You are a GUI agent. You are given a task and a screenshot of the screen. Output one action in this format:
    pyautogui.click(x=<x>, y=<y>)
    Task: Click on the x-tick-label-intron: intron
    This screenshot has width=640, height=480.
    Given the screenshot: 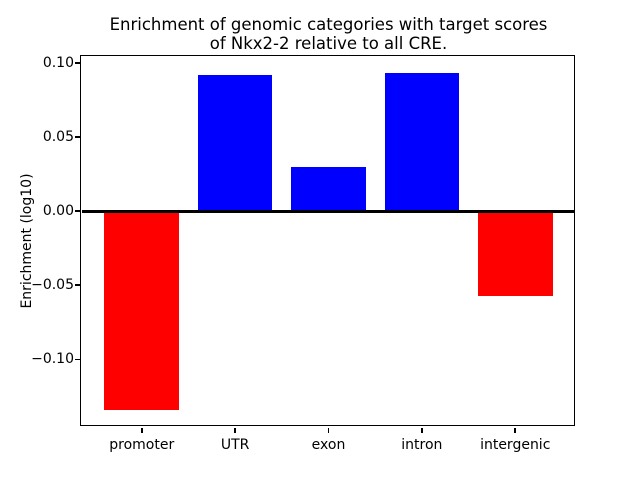 What is the action you would take?
    pyautogui.click(x=422, y=445)
    